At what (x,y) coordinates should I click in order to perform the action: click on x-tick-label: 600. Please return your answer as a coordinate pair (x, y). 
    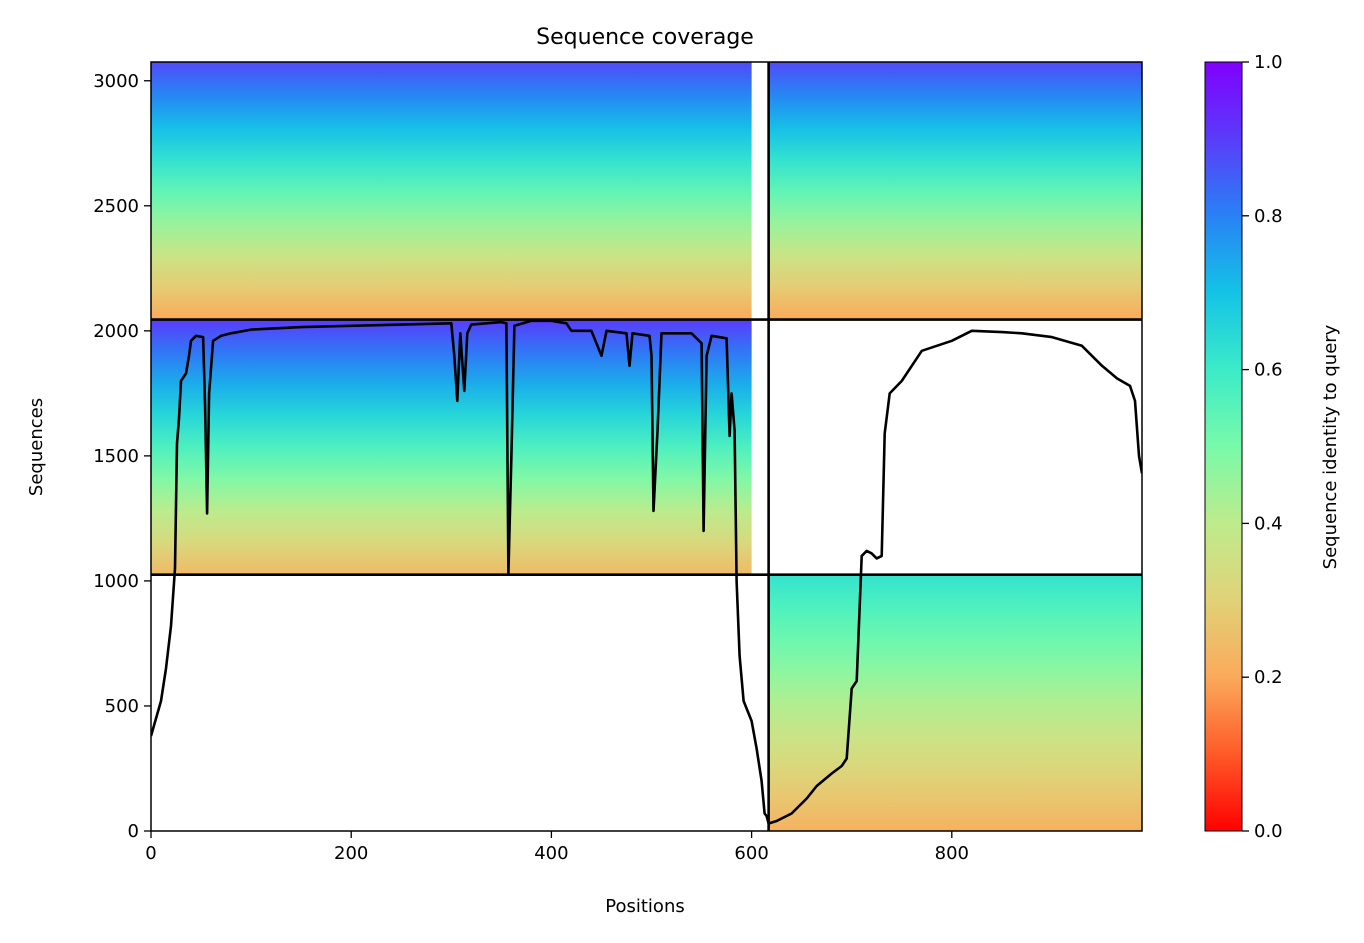
    Looking at the image, I should click on (751, 853).